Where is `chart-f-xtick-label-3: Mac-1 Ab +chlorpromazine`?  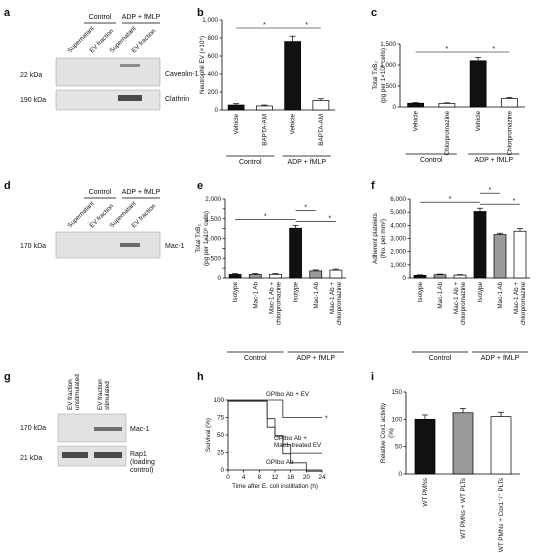 chart-f-xtick-label-3: Mac-1 Ab +chlorpromazine is located at coordinates (460, 304).